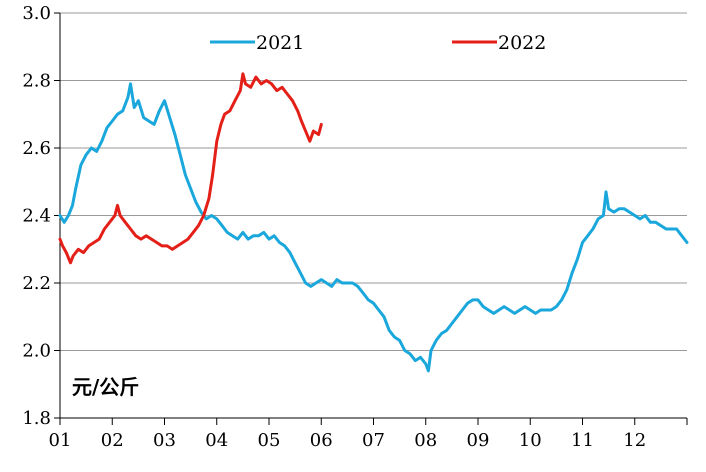 Image resolution: width=706 pixels, height=472 pixels. I want to click on x-tick-label: 04, so click(216, 440).